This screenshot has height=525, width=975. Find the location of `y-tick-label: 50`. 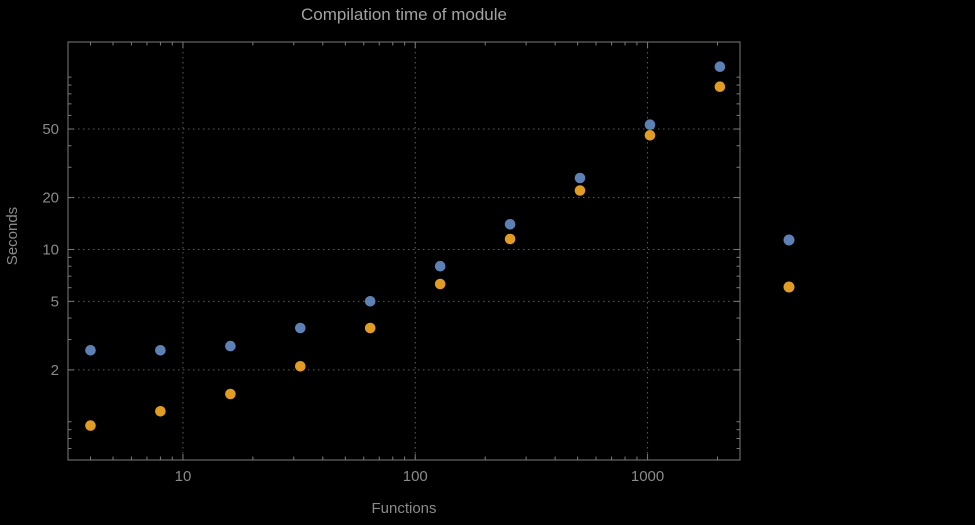

y-tick-label: 50 is located at coordinates (50, 129).